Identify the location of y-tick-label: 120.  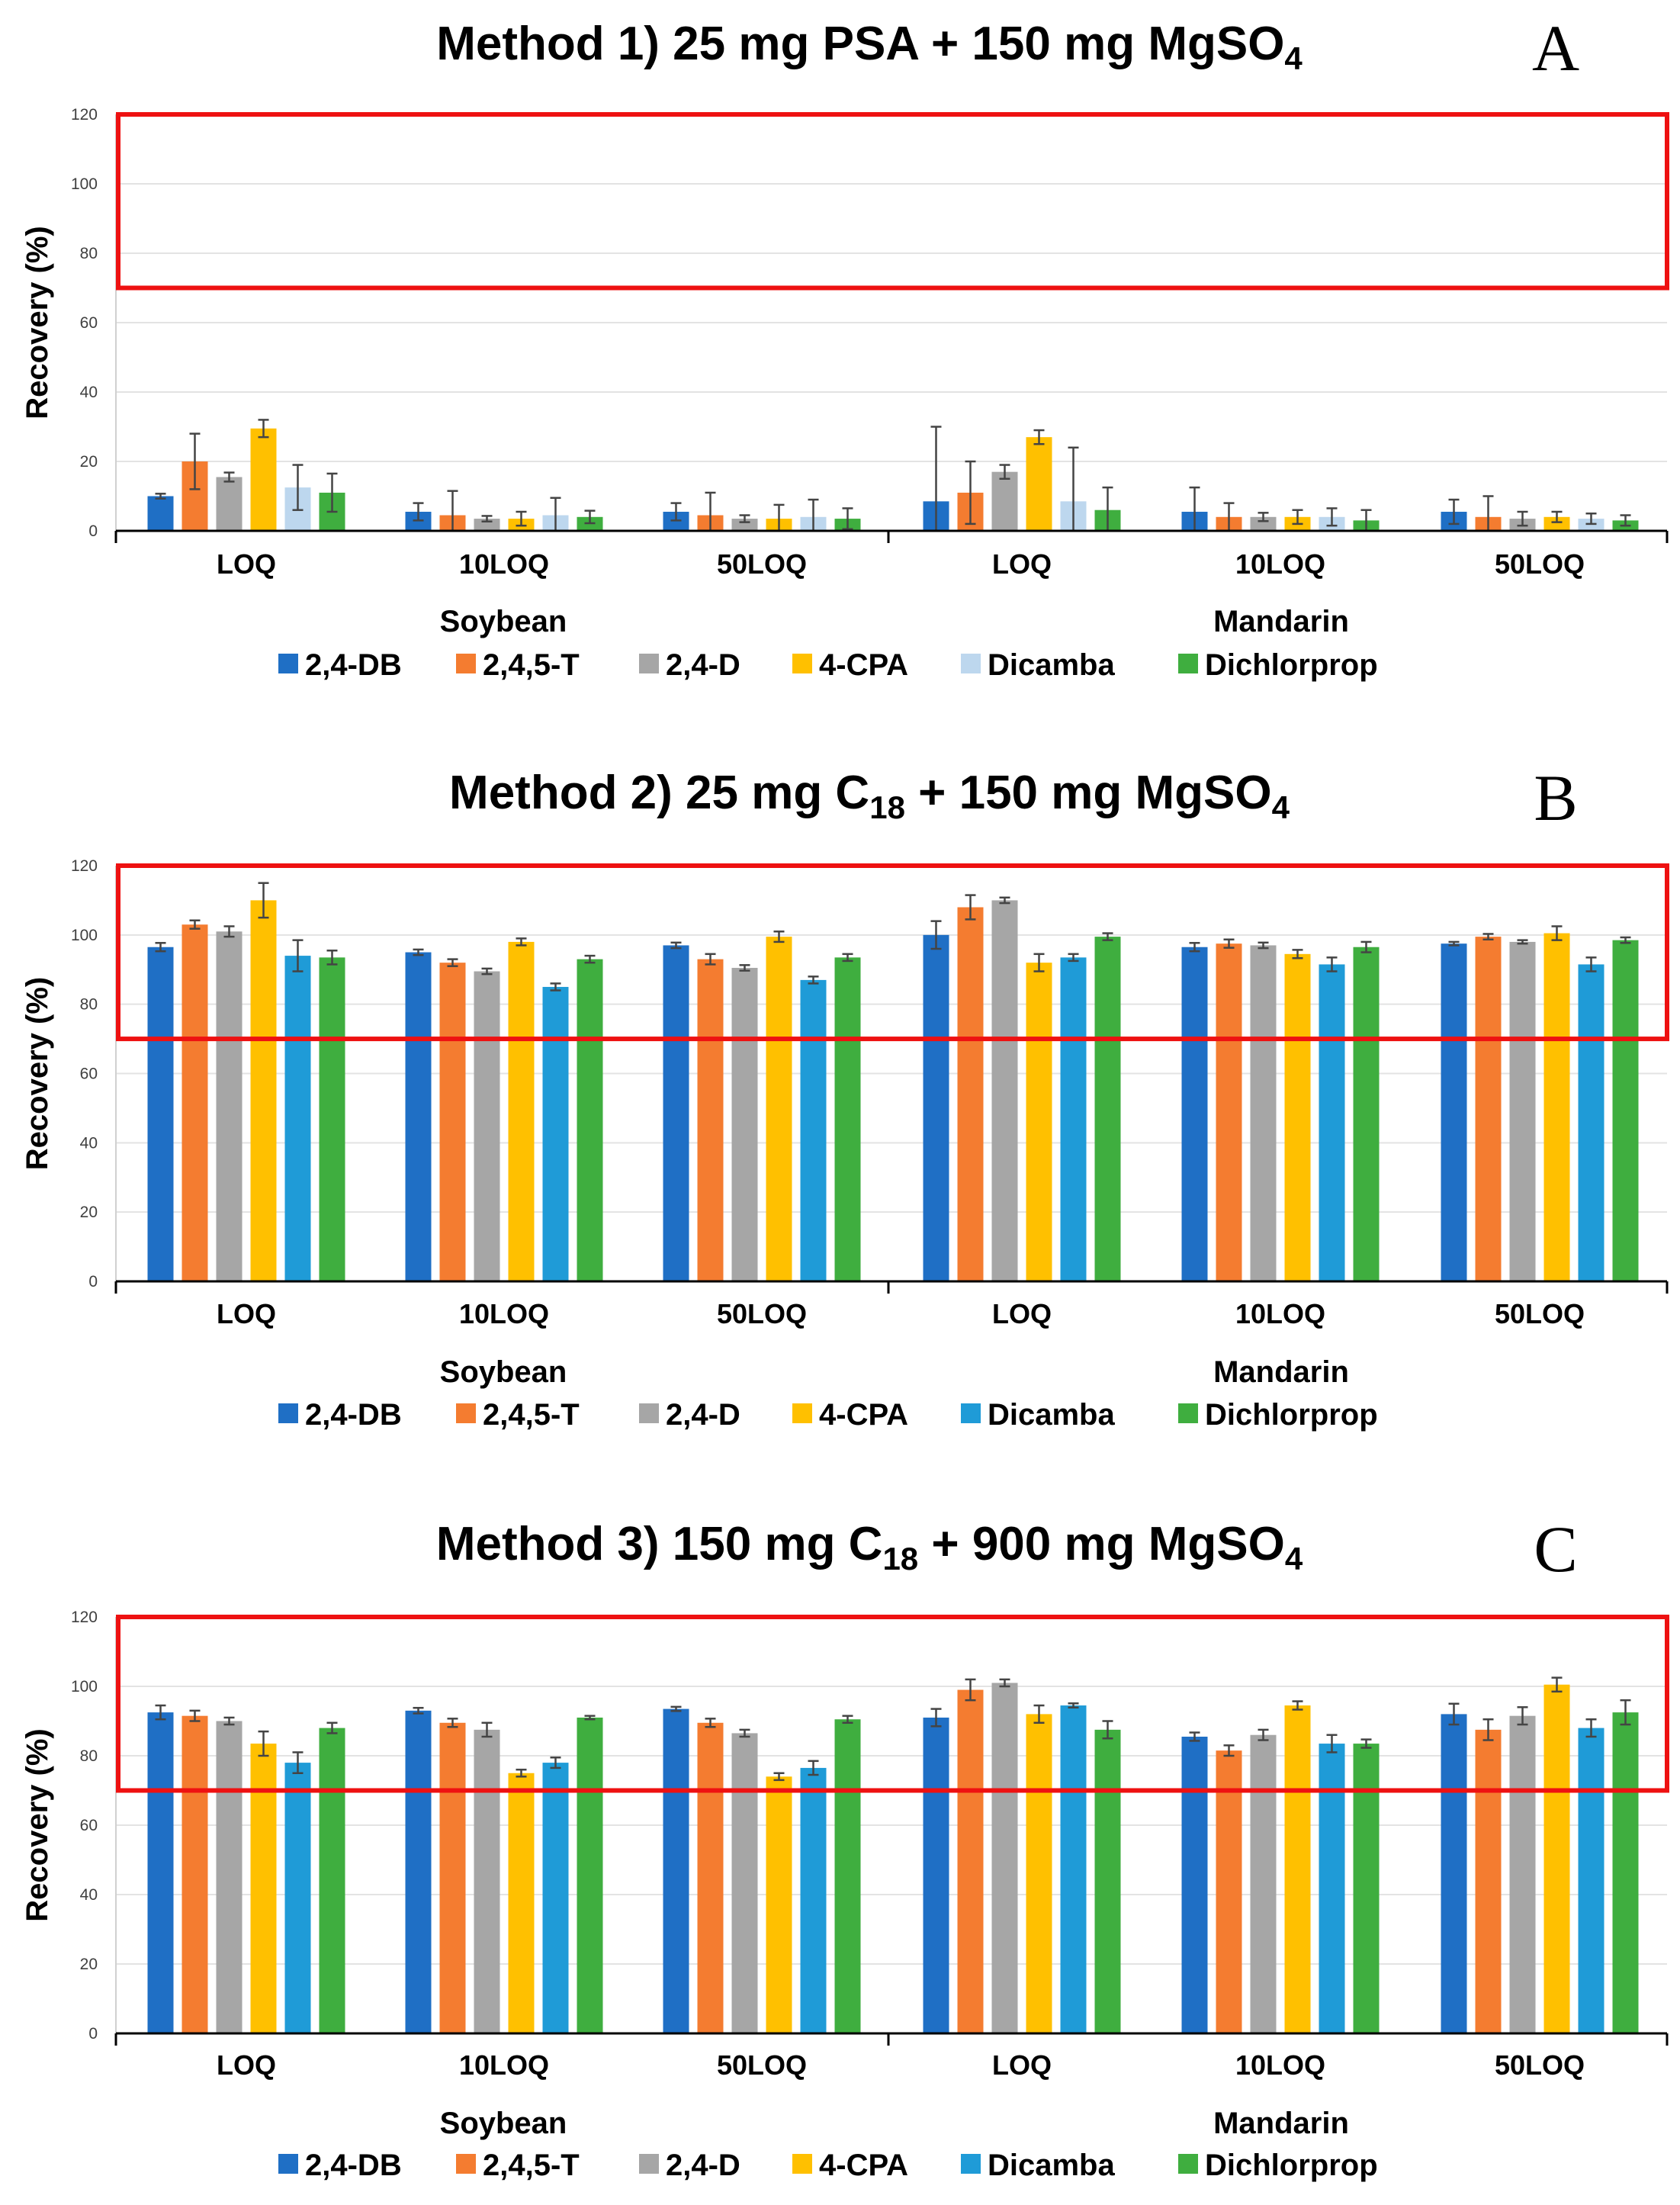
(84, 115).